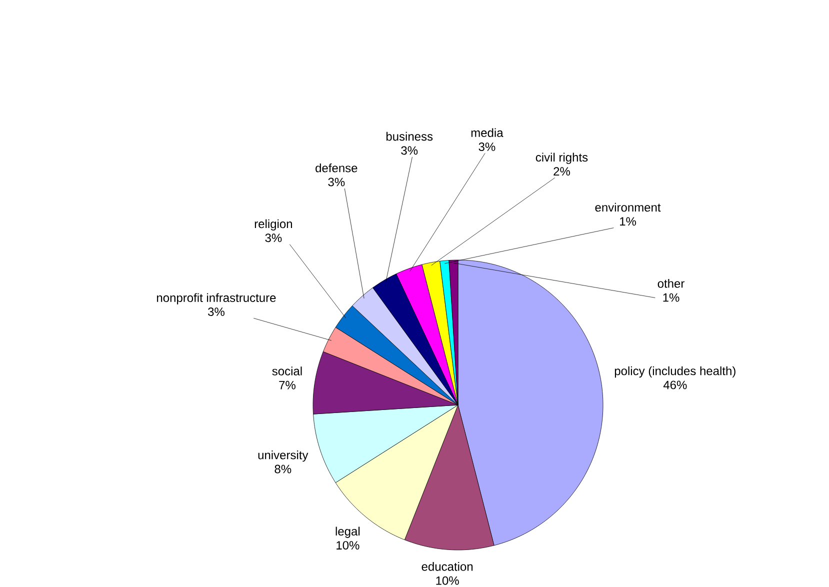 The height and width of the screenshot is (587, 829). I want to click on slice-label: business, so click(409, 136).